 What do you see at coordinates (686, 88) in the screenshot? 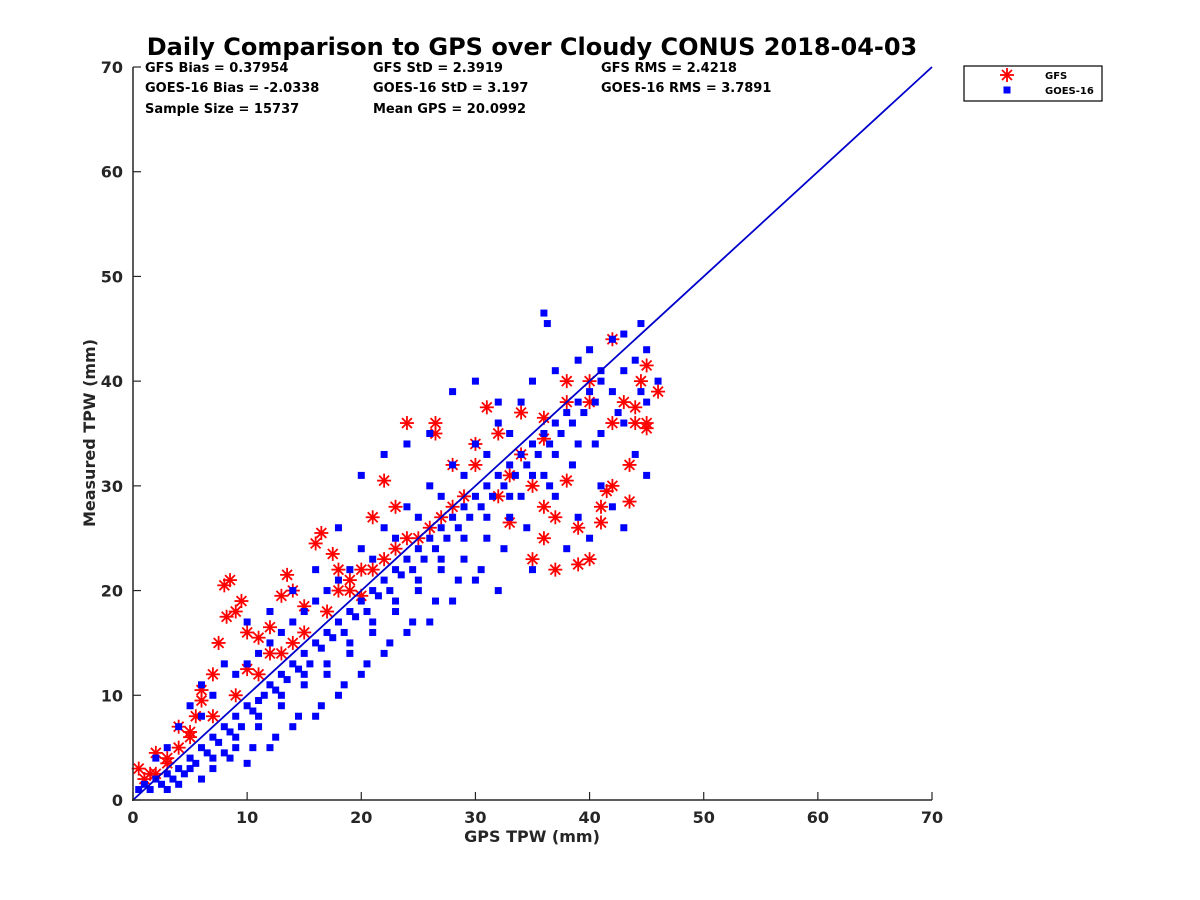
I see `stat-goes-rms: GOES-16 RMS = 3.7891` at bounding box center [686, 88].